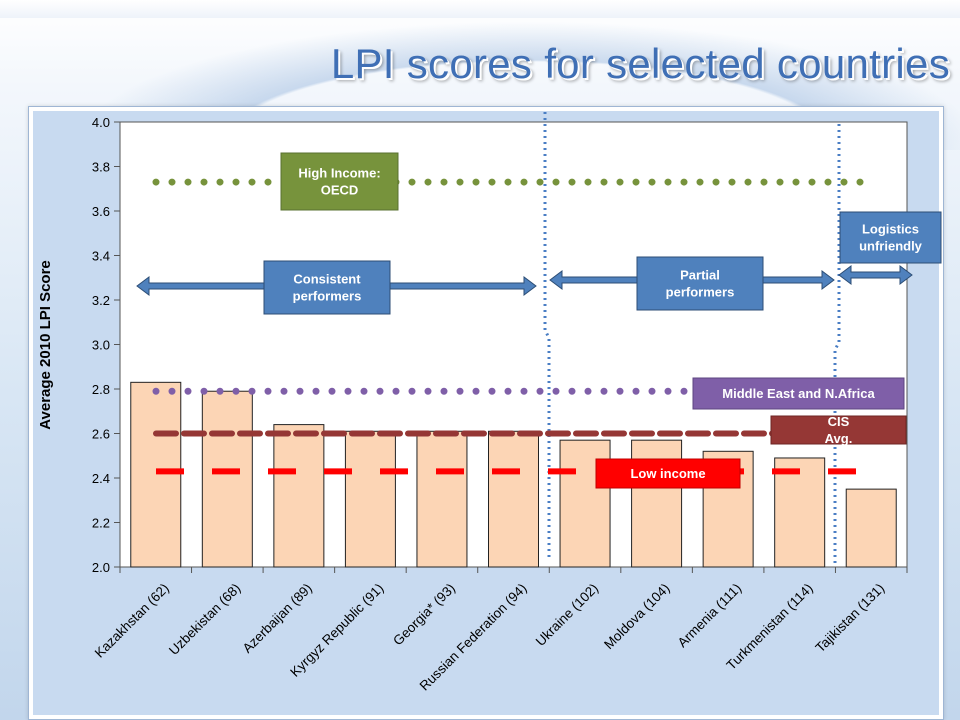 The height and width of the screenshot is (720, 960). Describe the element at coordinates (101, 122) in the screenshot. I see `y-tick-label: 4.0` at that location.